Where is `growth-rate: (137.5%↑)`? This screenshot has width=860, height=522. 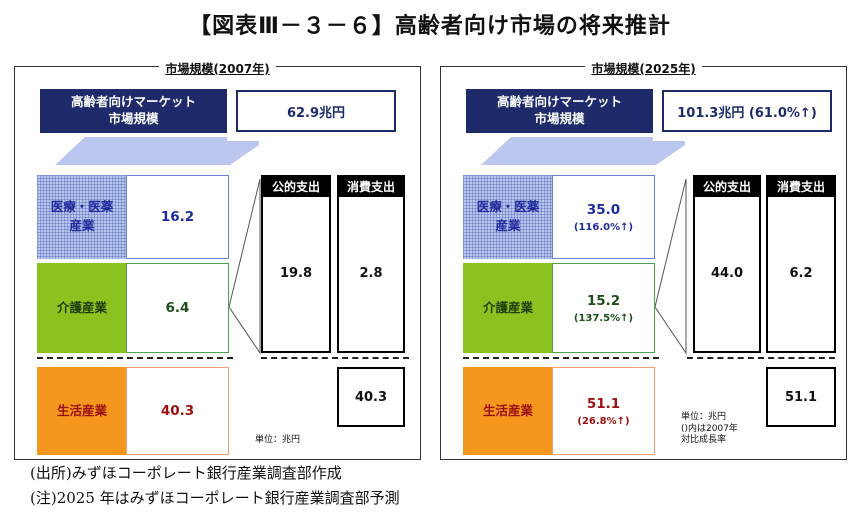 growth-rate: (137.5%↑) is located at coordinates (603, 318).